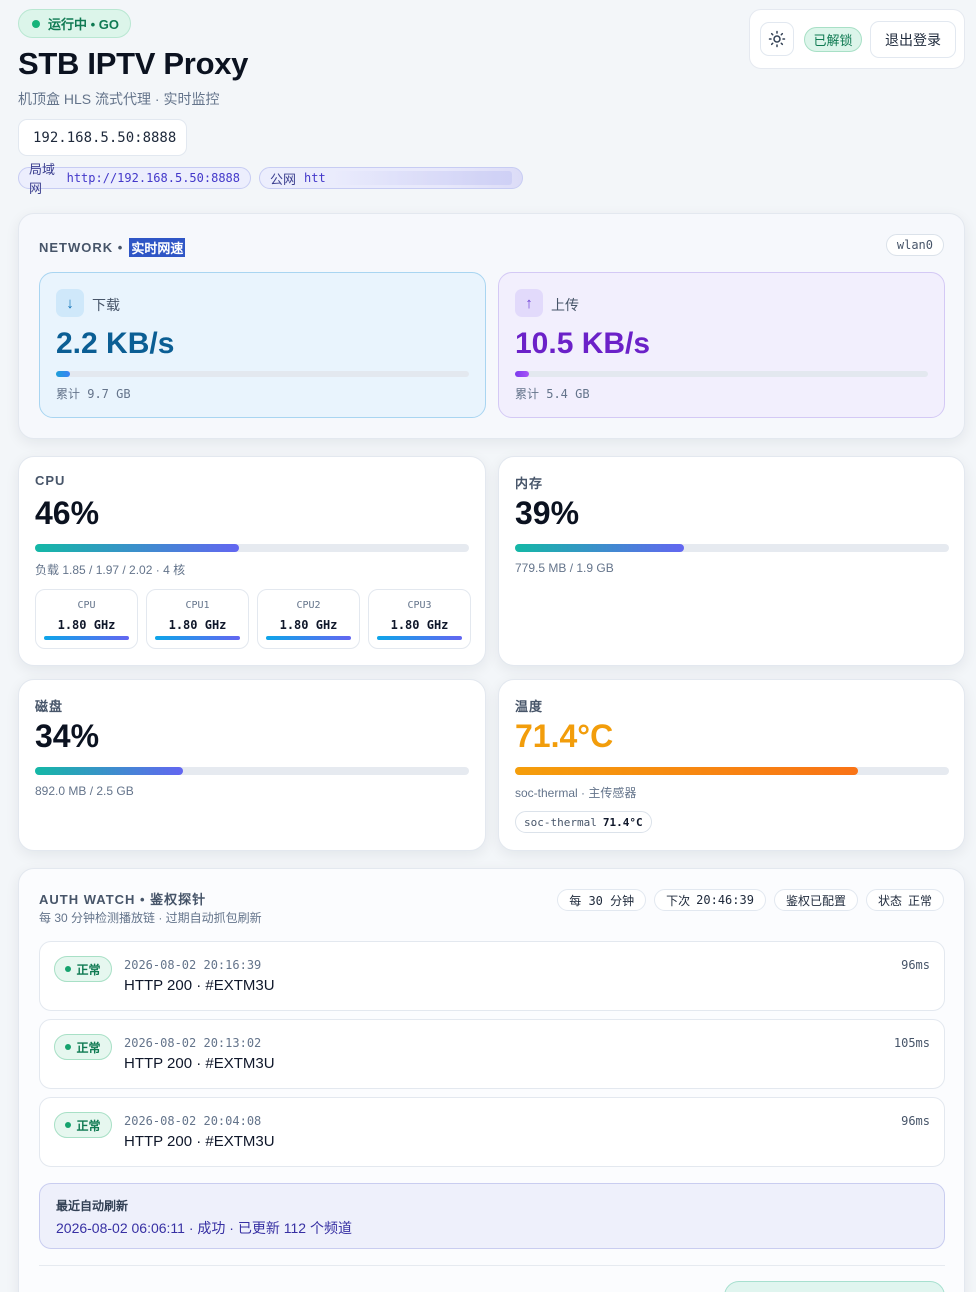 This screenshot has height=1292, width=976. Describe the element at coordinates (115, 343) in the screenshot. I see `download-speed: 2.2 KB/s` at that location.